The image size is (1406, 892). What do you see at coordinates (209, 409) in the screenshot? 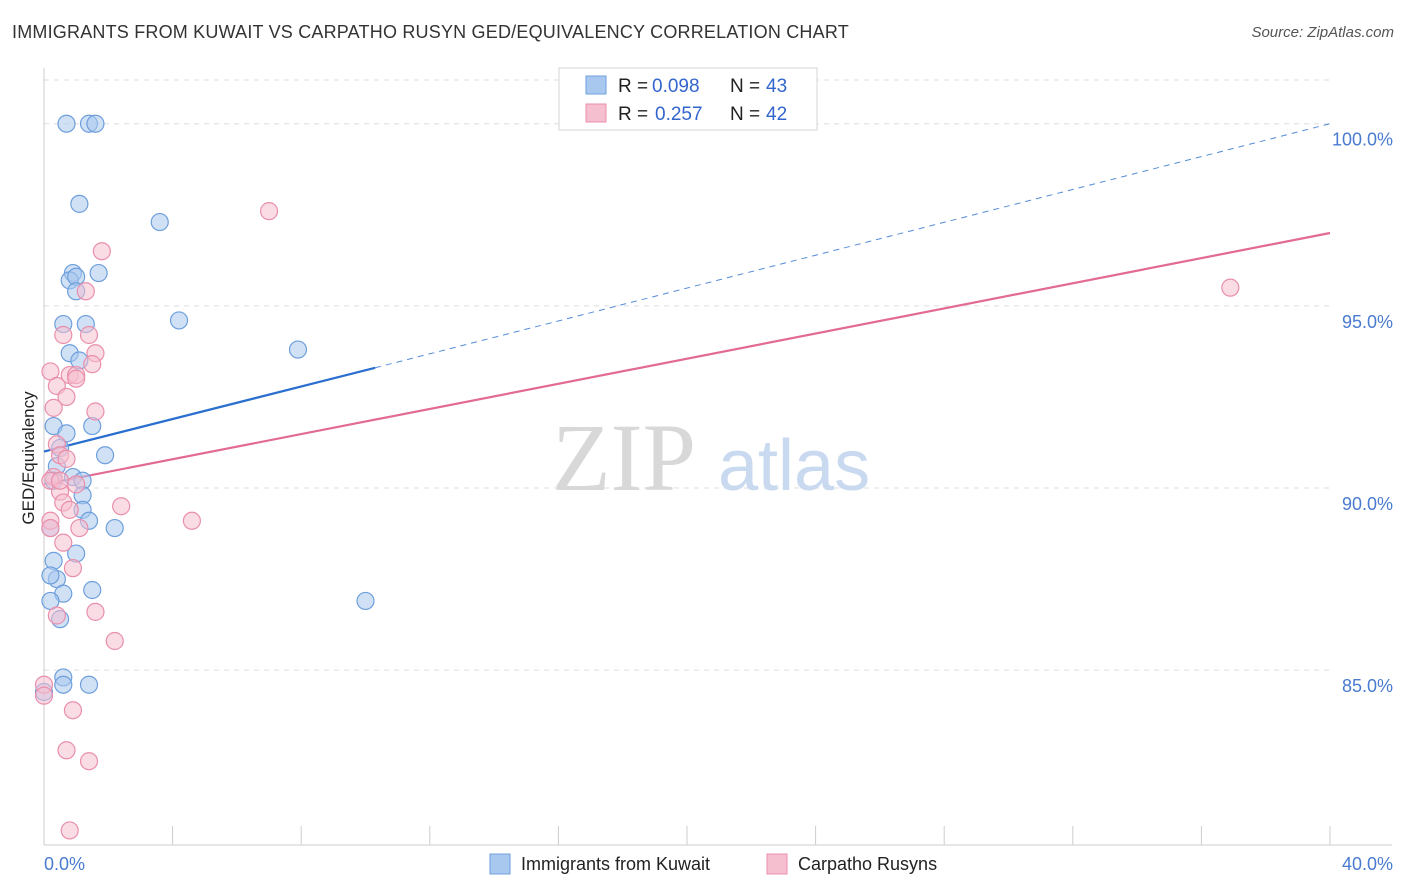
I see `kuwait-trend-line` at bounding box center [209, 409].